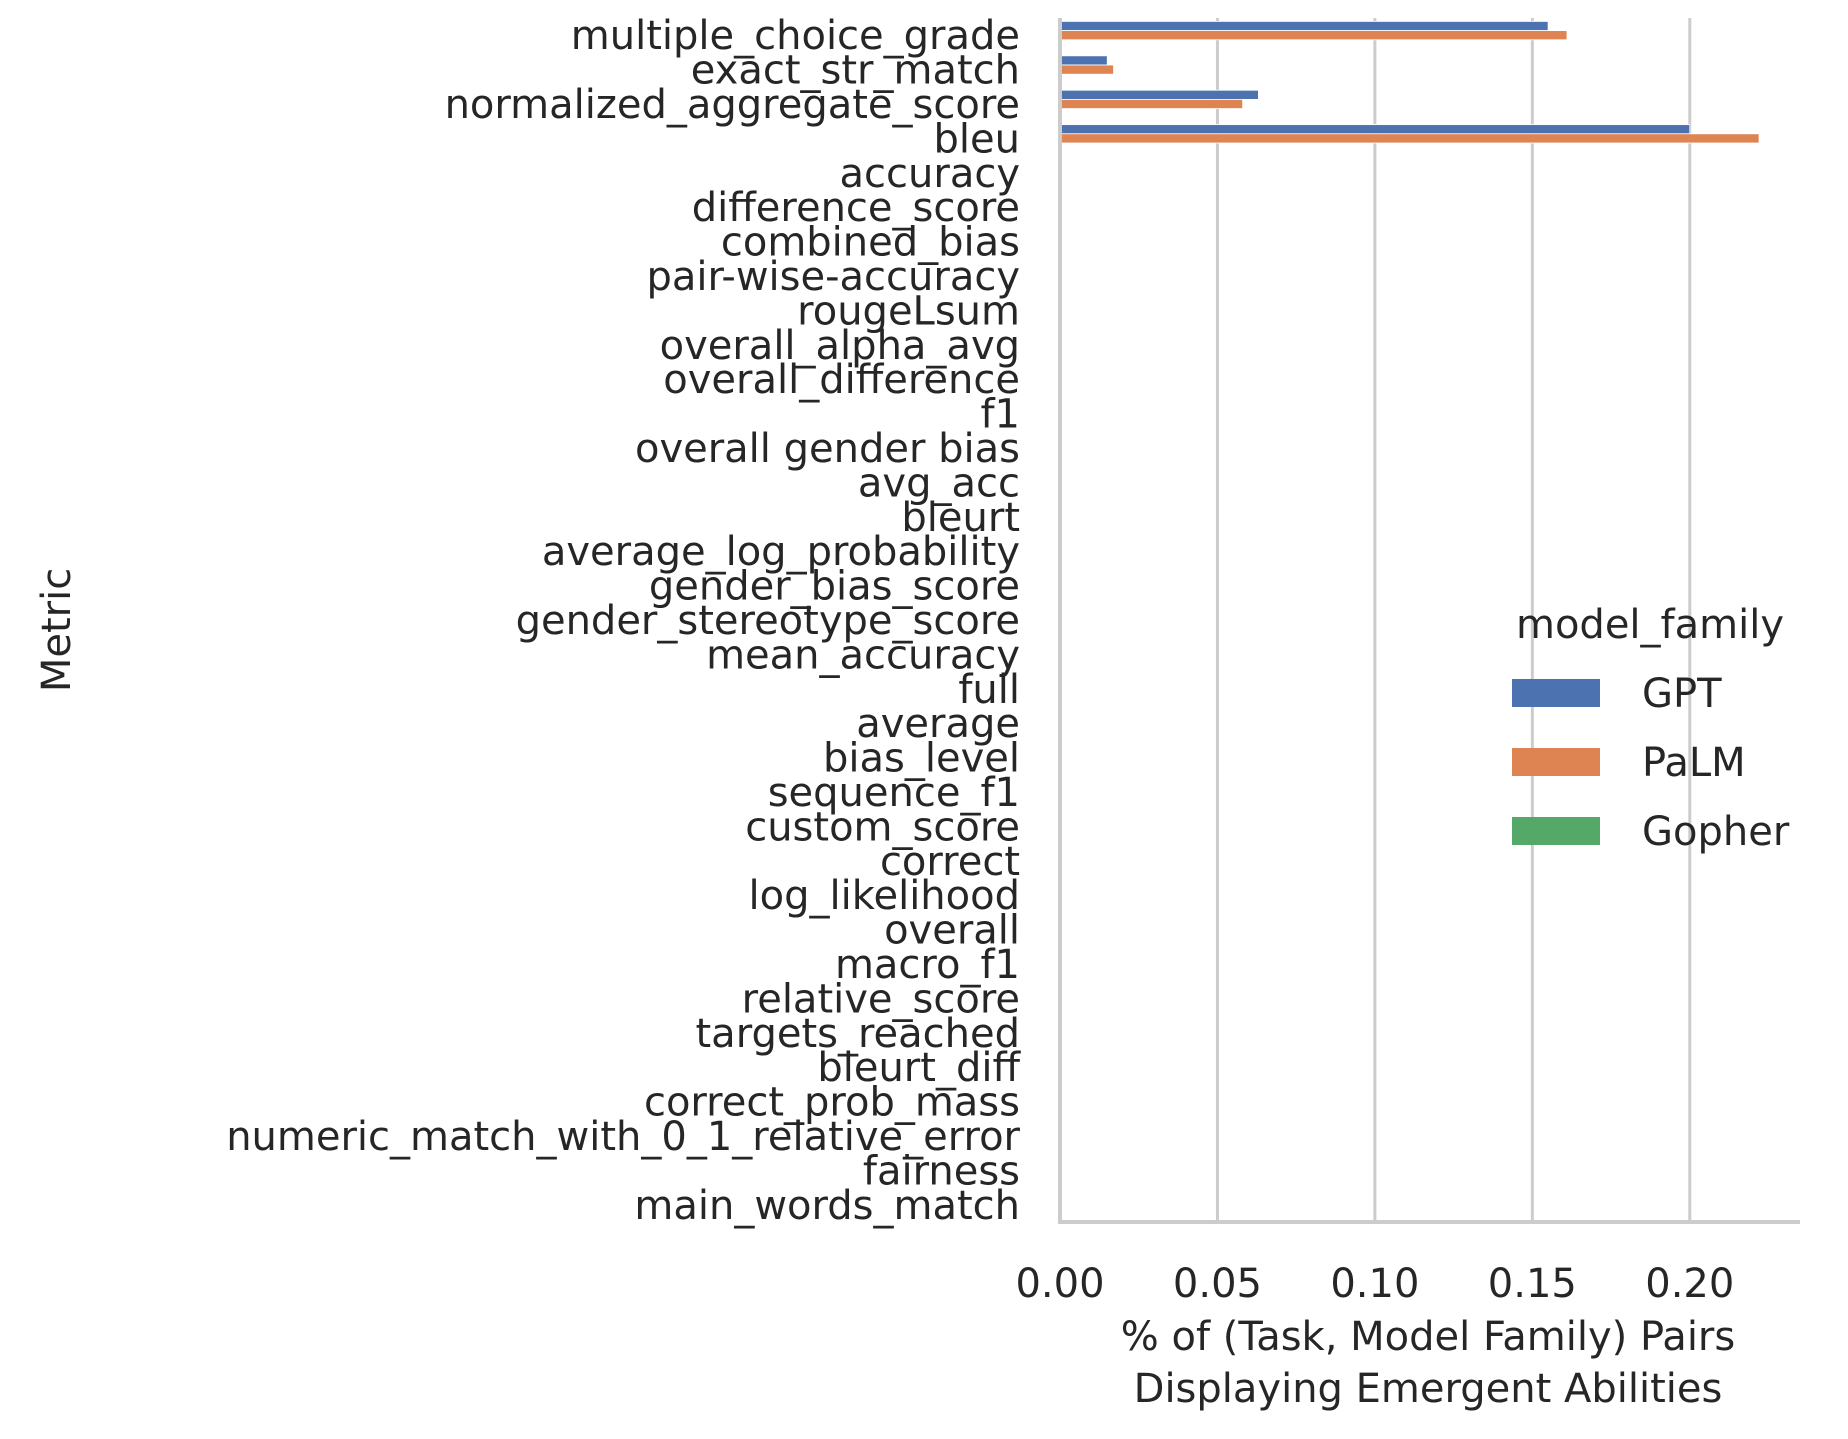 Image resolution: width=1848 pixels, height=1439 pixels. I want to click on category-label: full, so click(989, 690).